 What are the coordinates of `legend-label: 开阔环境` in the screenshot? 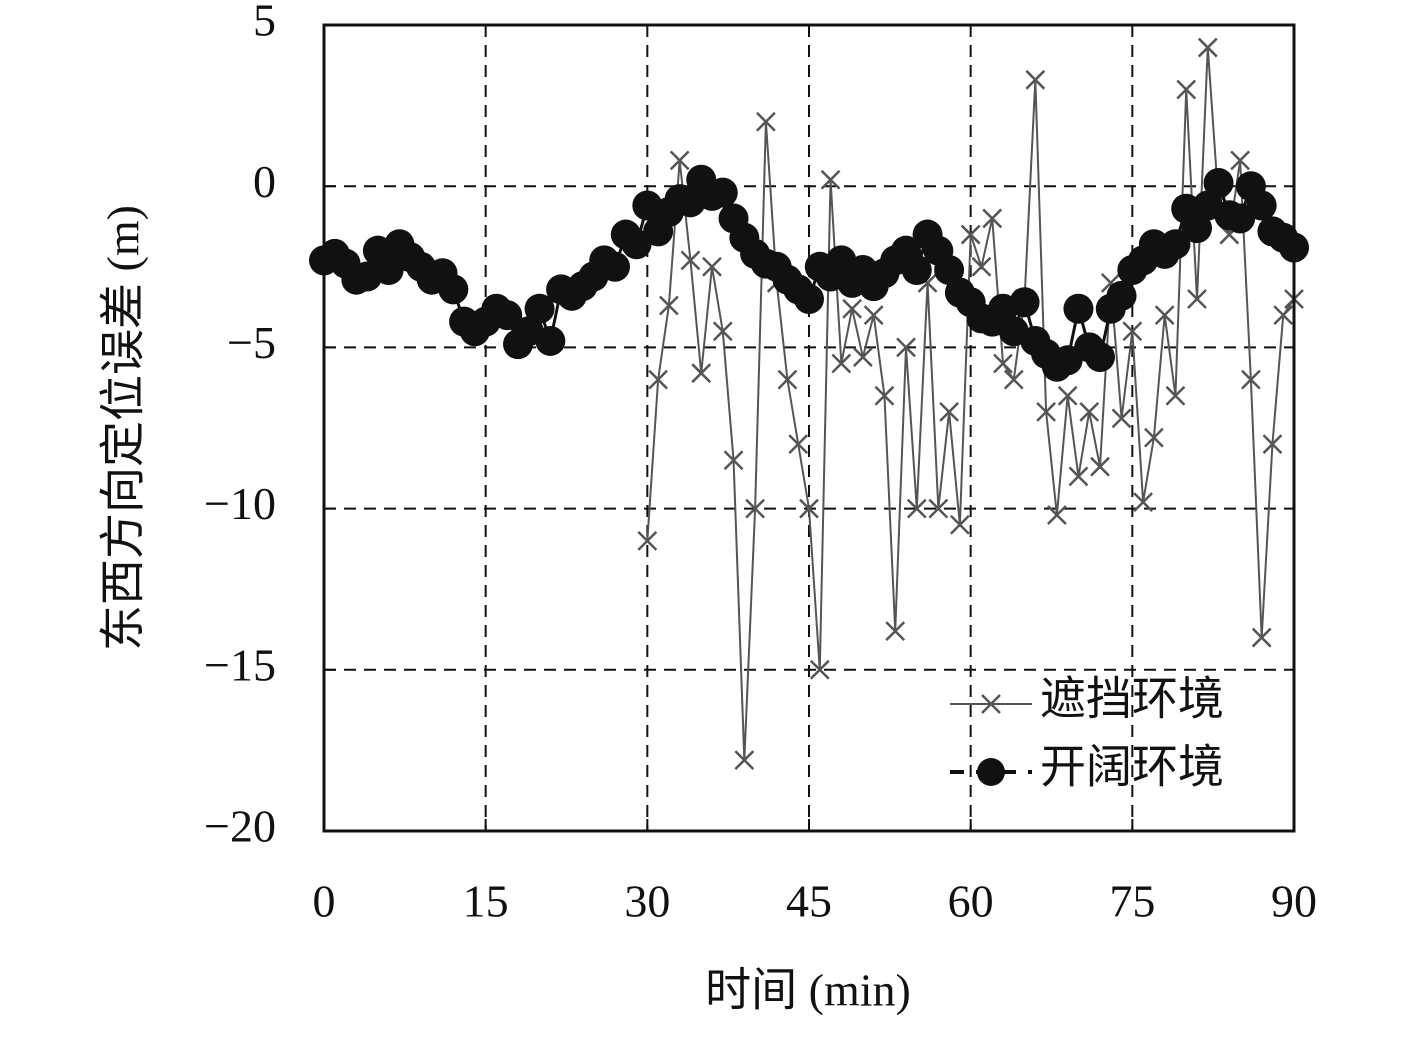 It's located at (1132, 767).